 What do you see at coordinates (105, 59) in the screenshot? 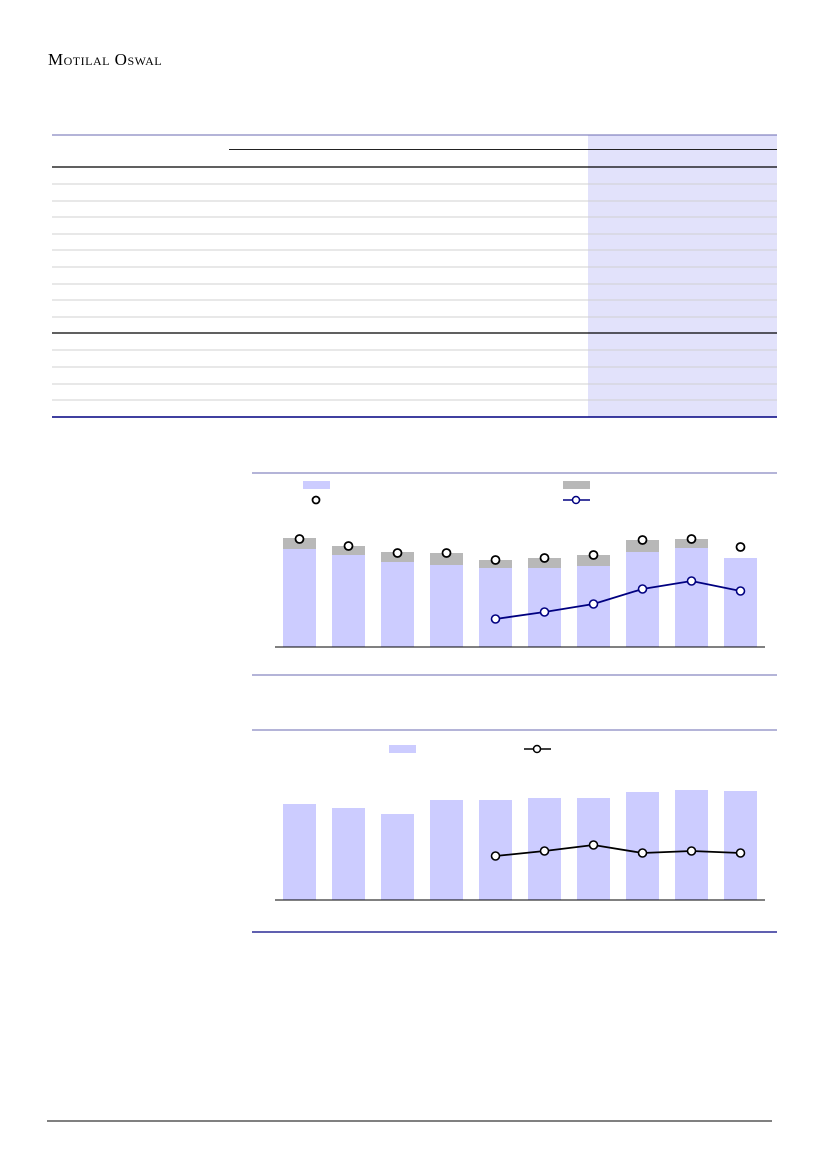
I see `brand: Motilal Oswal` at bounding box center [105, 59].